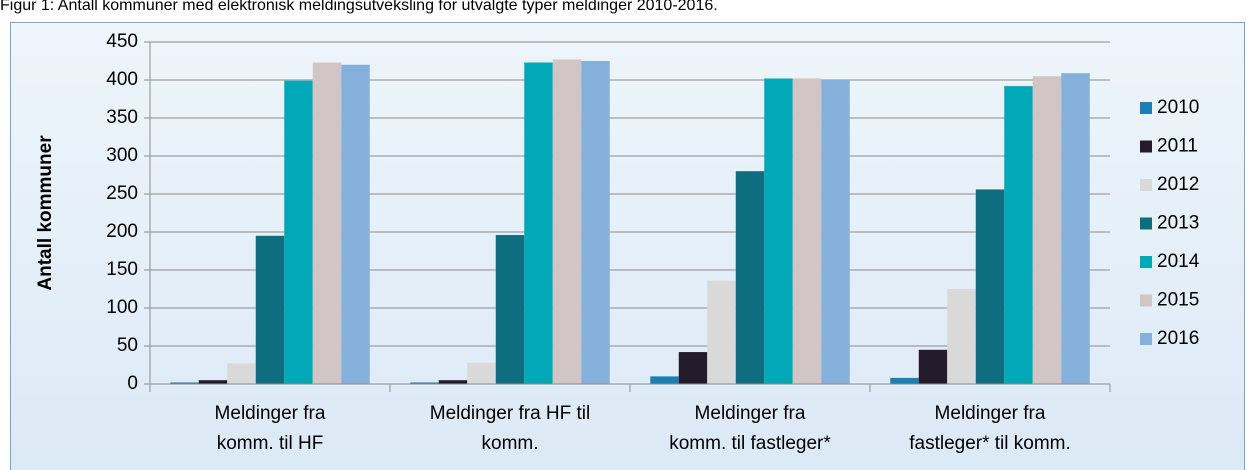 The image size is (1247, 470). What do you see at coordinates (1178, 223) in the screenshot?
I see `legend-label: 2013` at bounding box center [1178, 223].